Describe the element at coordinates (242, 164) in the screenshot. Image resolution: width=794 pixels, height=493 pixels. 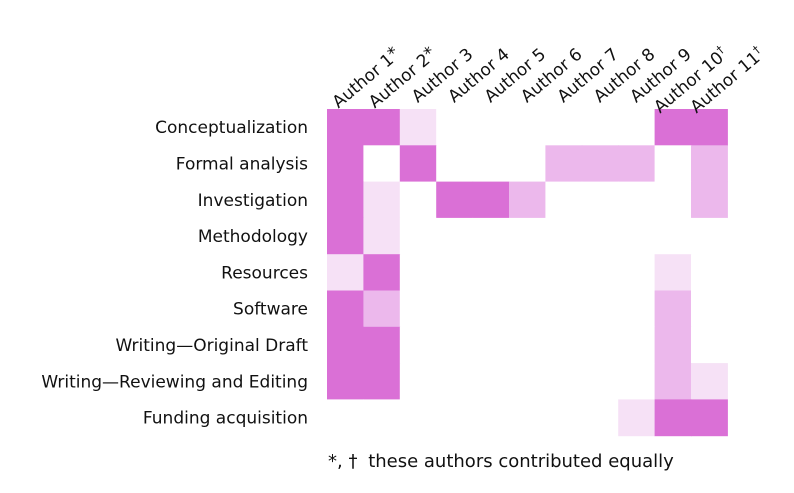
I see `row-label: Formal analysis` at that location.